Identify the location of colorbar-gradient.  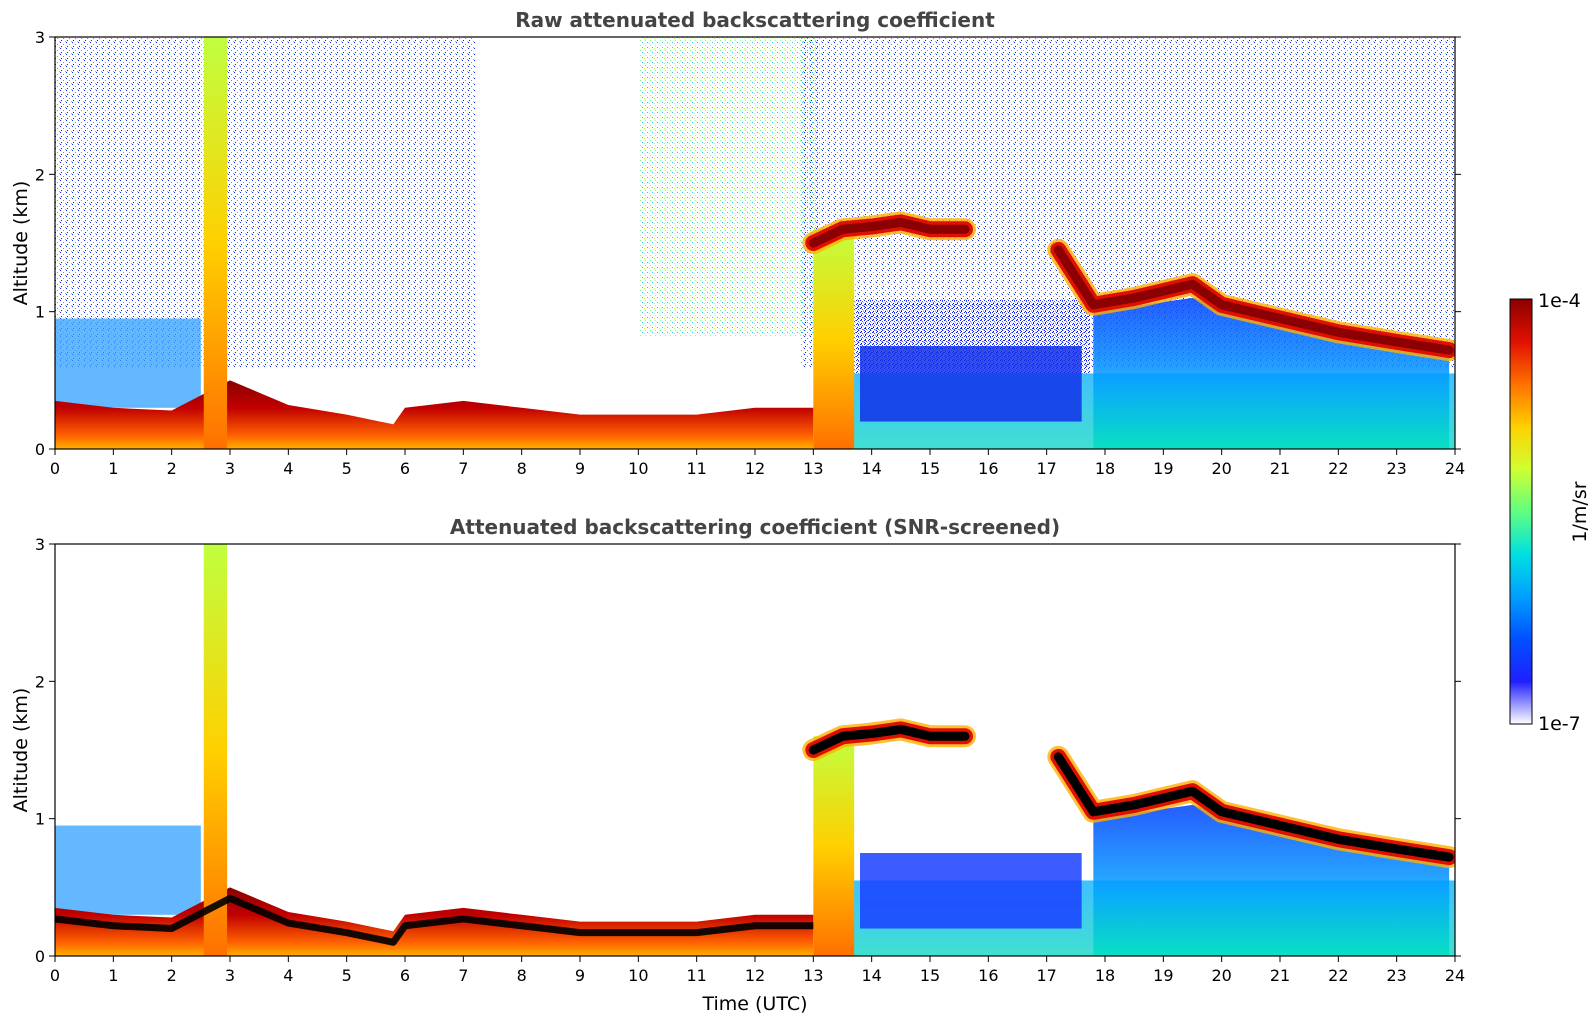
(1521, 511).